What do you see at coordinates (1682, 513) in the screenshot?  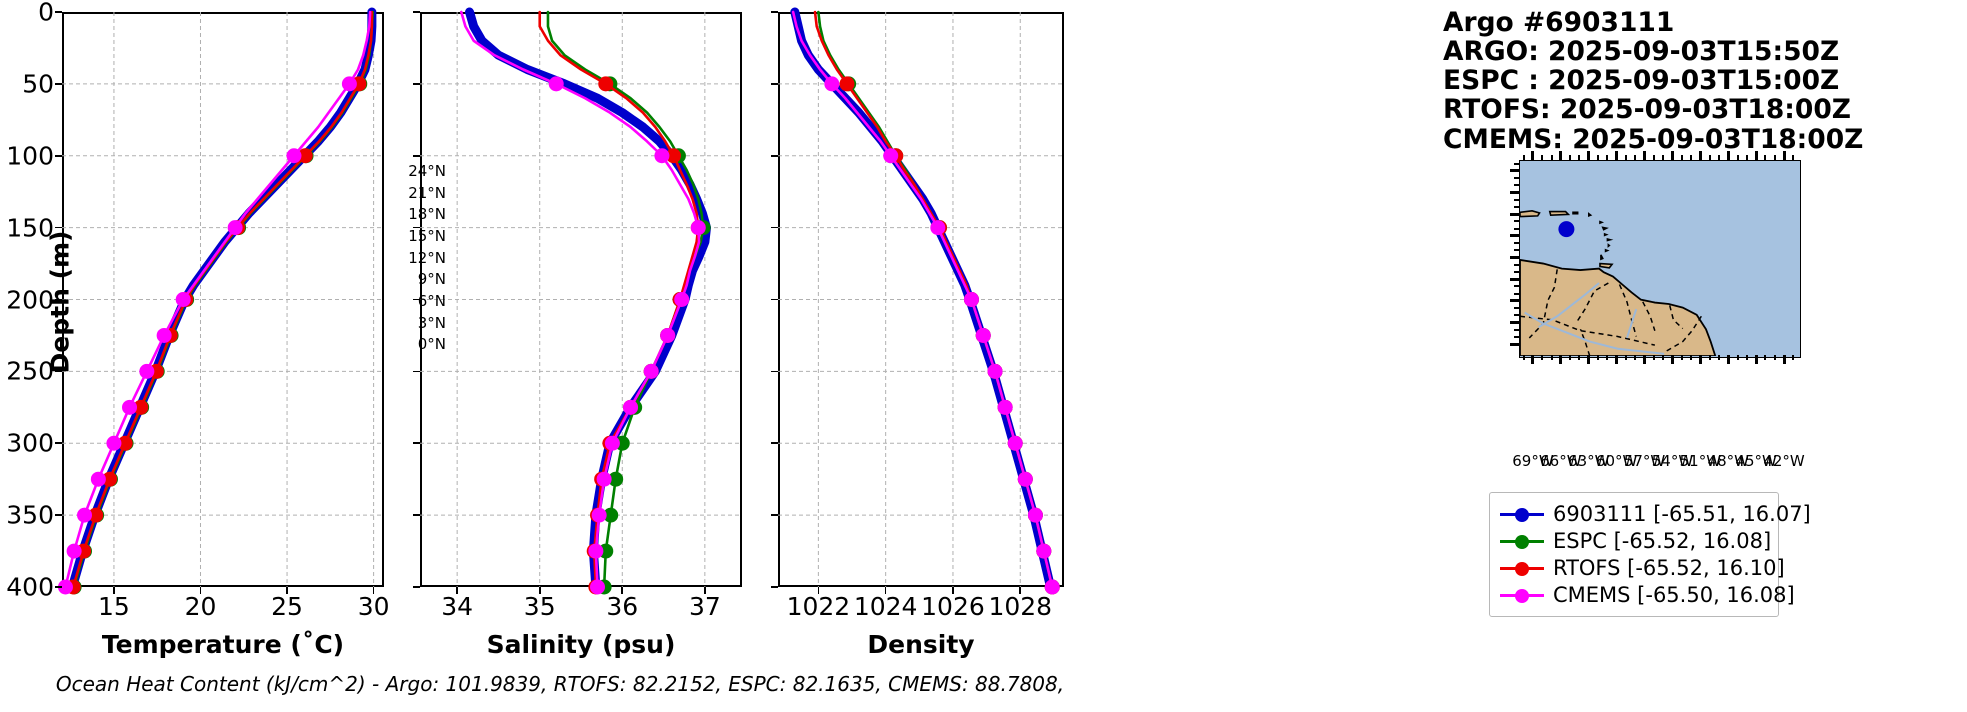 I see `legend-label: 6903111 [-65.51, 16.07]` at bounding box center [1682, 513].